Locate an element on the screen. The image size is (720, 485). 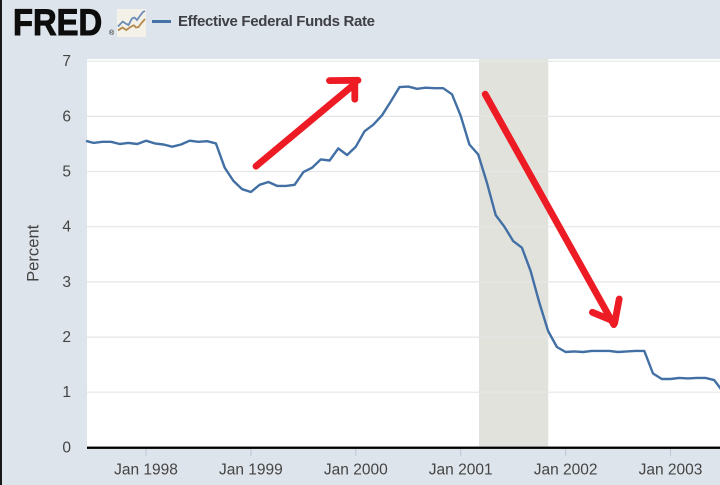
svg-text: 4 is located at coordinates (66, 227).